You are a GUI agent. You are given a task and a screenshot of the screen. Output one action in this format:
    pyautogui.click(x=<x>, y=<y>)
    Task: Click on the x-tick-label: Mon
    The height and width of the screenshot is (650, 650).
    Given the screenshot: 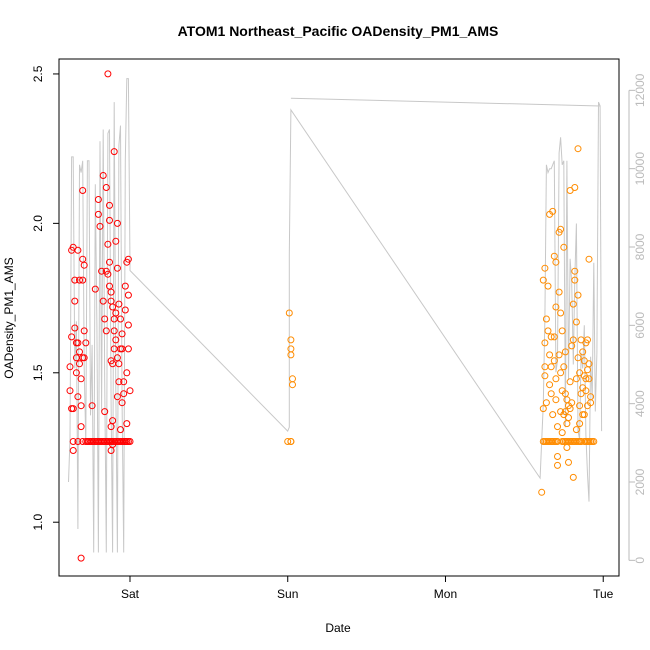 What is the action you would take?
    pyautogui.click(x=445, y=594)
    